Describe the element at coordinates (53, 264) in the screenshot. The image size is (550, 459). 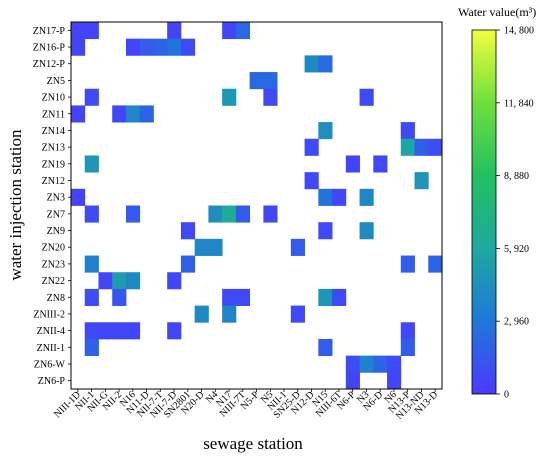
I see `y-tick-label: ZN23` at that location.